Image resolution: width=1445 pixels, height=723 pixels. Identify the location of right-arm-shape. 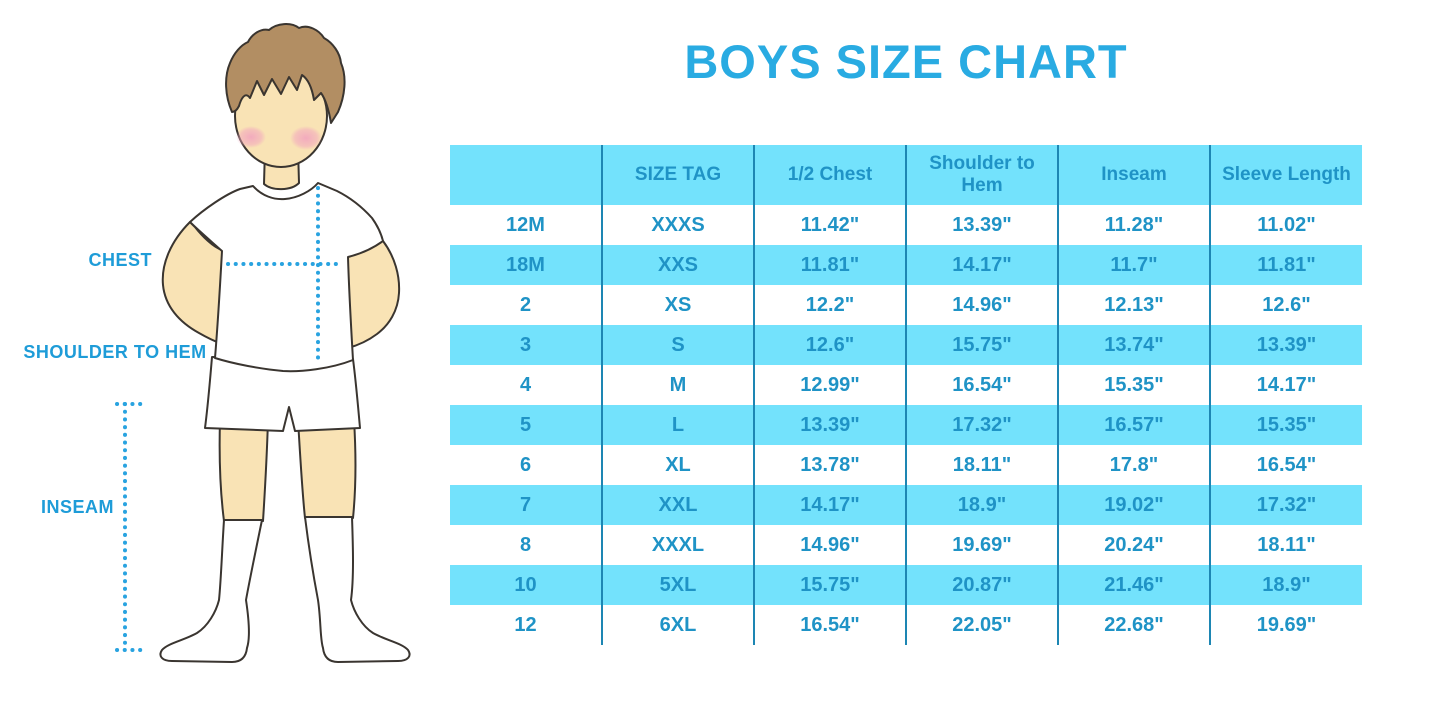
(374, 294).